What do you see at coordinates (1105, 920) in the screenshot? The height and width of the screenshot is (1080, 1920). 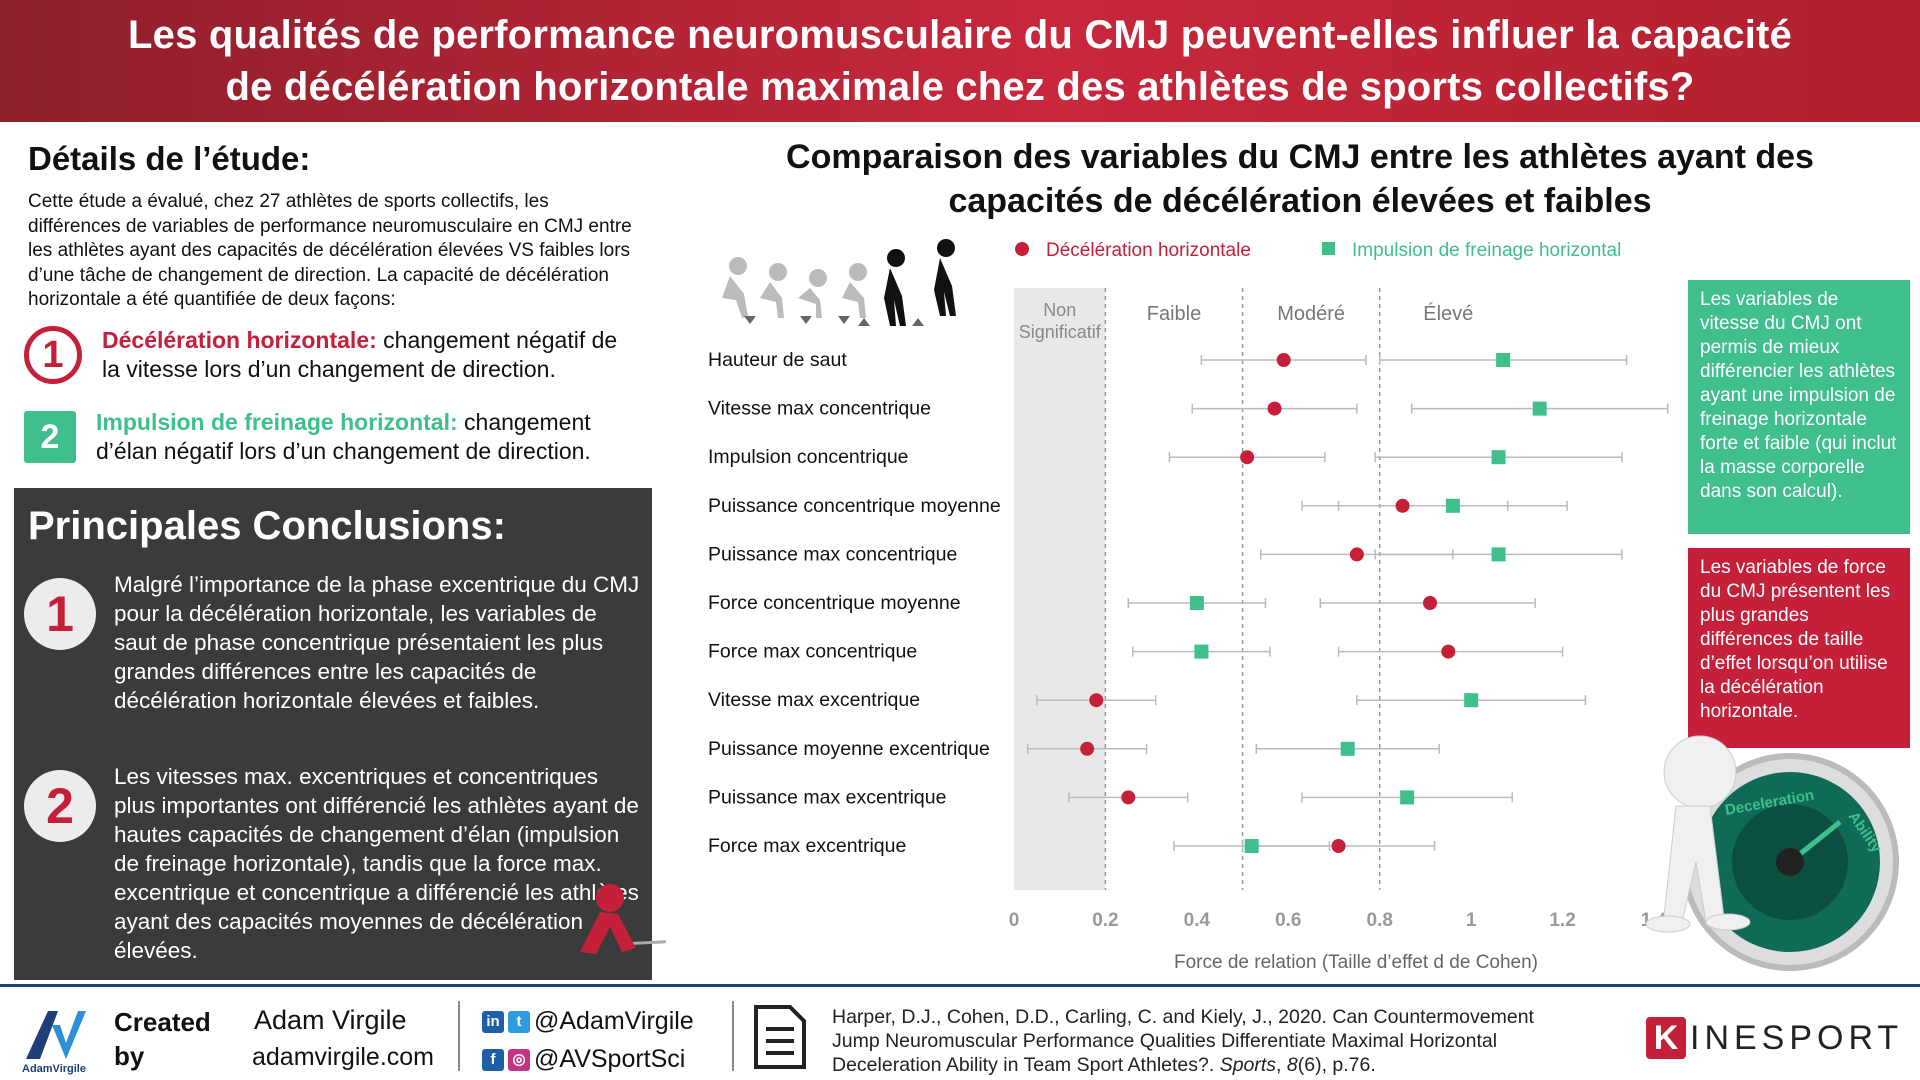 I see `x-tick-label: 0.2` at bounding box center [1105, 920].